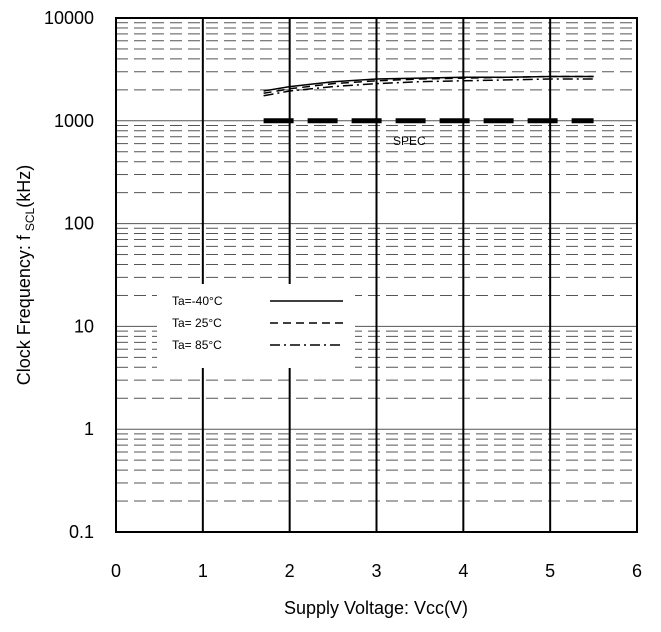  What do you see at coordinates (84, 326) in the screenshot?
I see `y-tick-label: 10` at bounding box center [84, 326].